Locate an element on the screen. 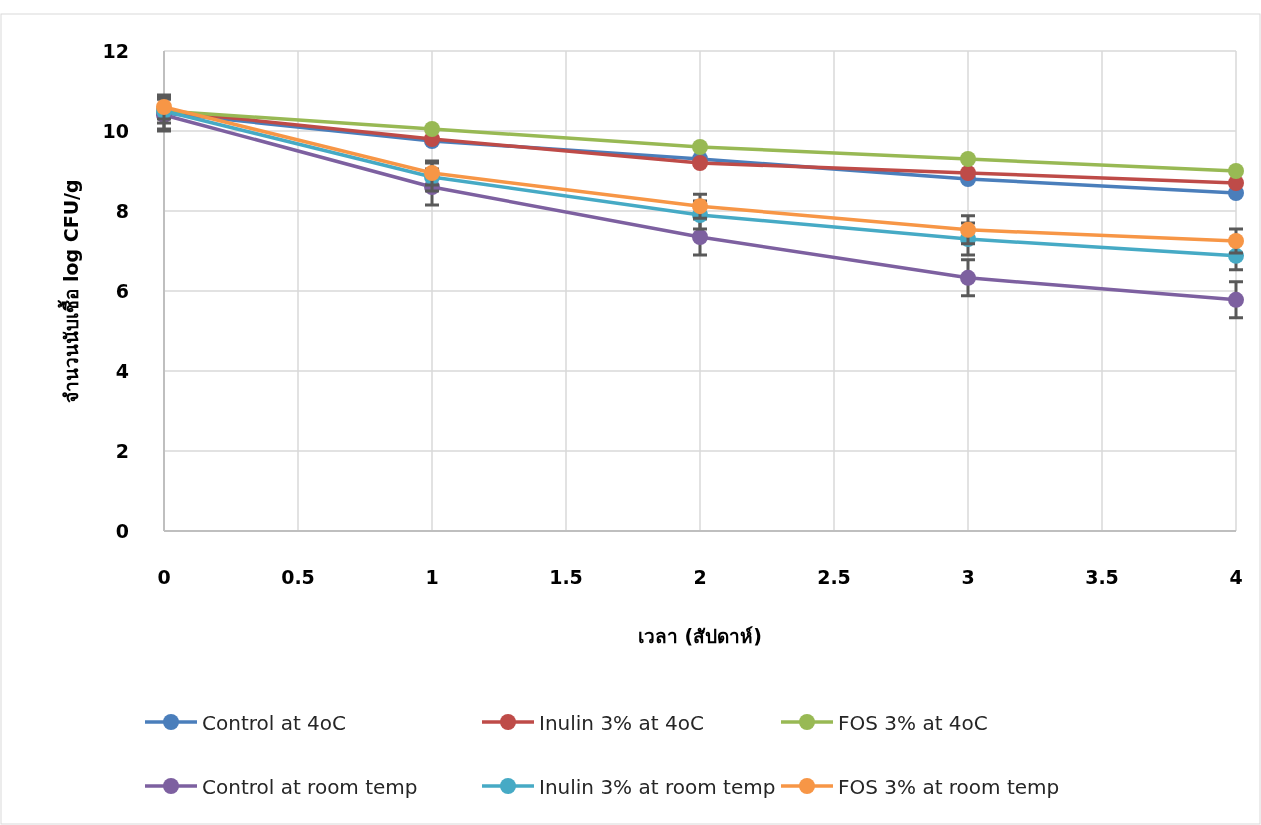 This screenshot has width=1261, height=825. x-tick-label: 1.5 is located at coordinates (566, 577).